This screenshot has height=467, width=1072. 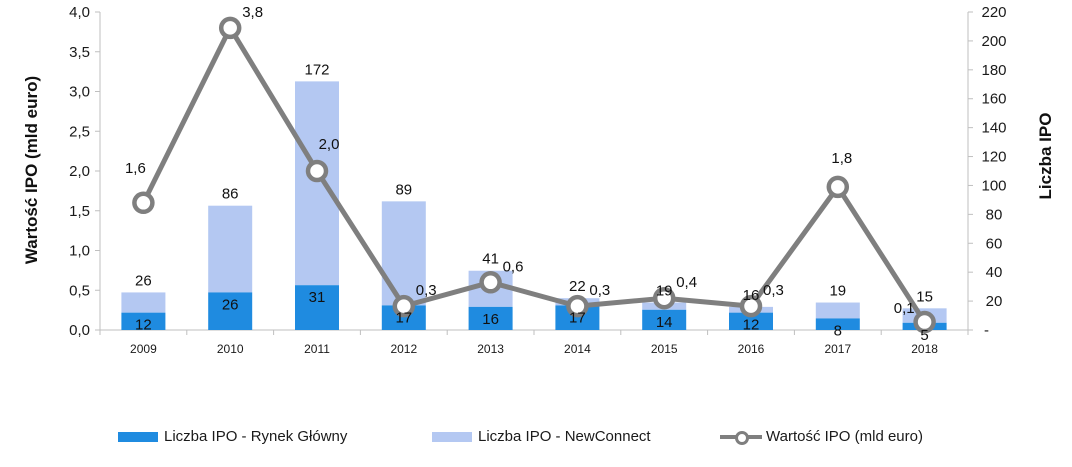 I want to click on y-right-tick-label: 100, so click(x=993, y=185).